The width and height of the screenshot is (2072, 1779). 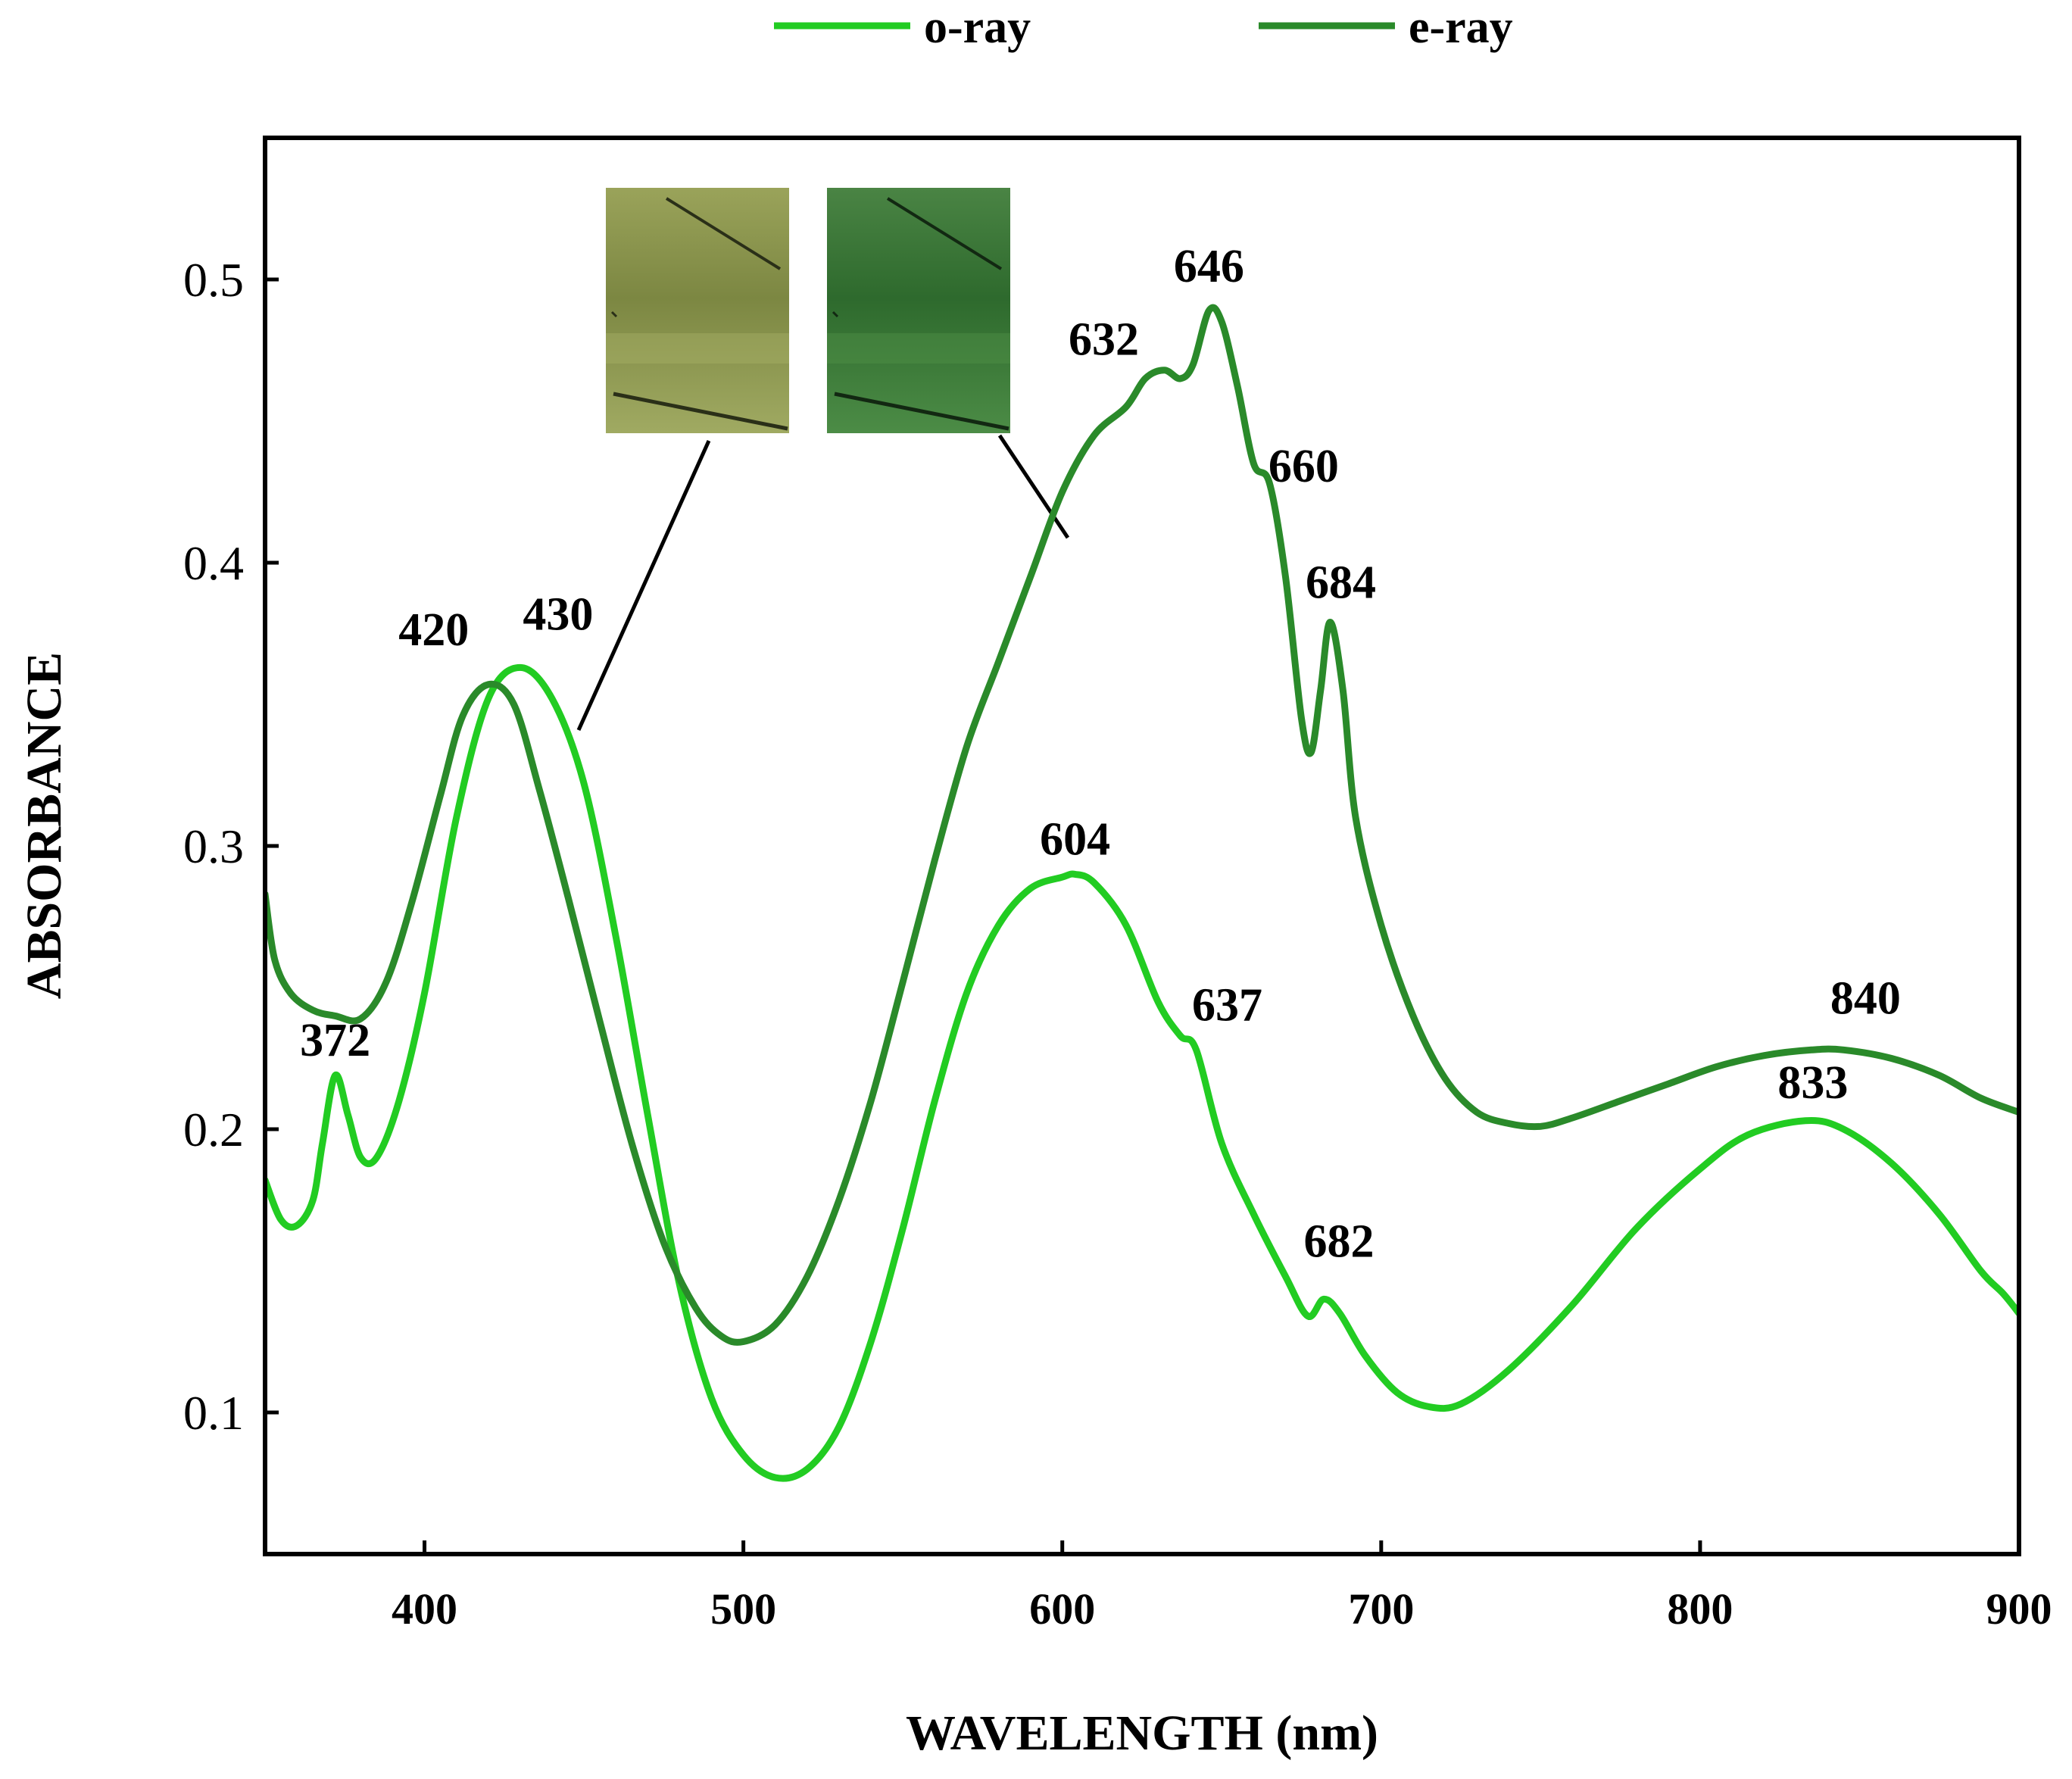 What do you see at coordinates (1865, 998) in the screenshot?
I see `peak-label-840: 840` at bounding box center [1865, 998].